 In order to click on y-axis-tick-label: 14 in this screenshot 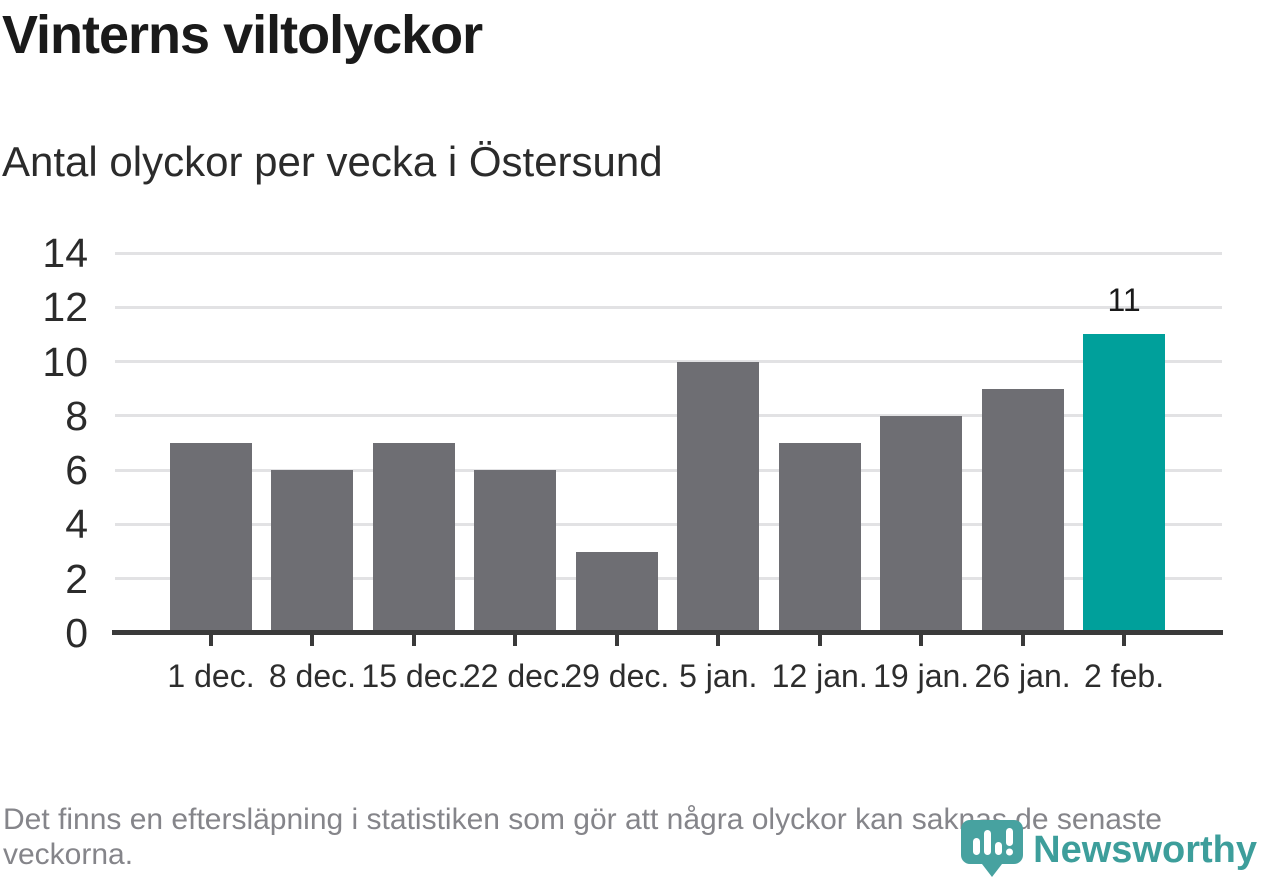, I will do `click(65, 253)`.